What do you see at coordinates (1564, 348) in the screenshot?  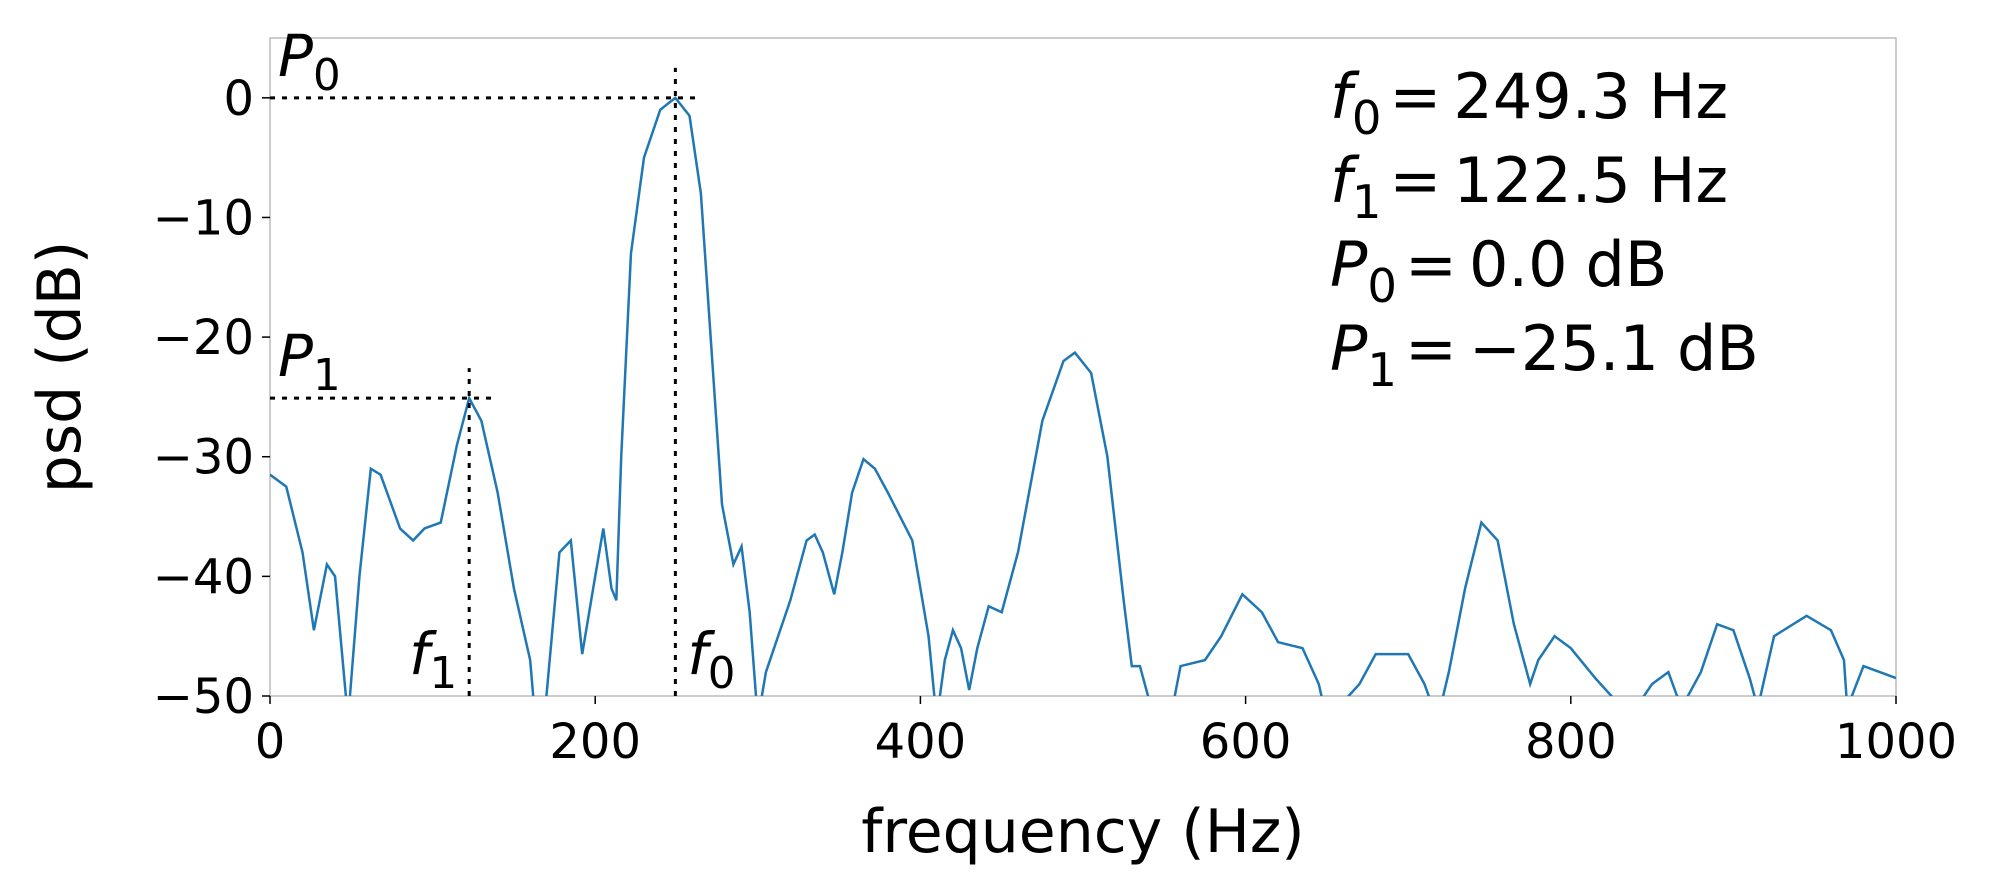 I see `readout-value: −25.1` at bounding box center [1564, 348].